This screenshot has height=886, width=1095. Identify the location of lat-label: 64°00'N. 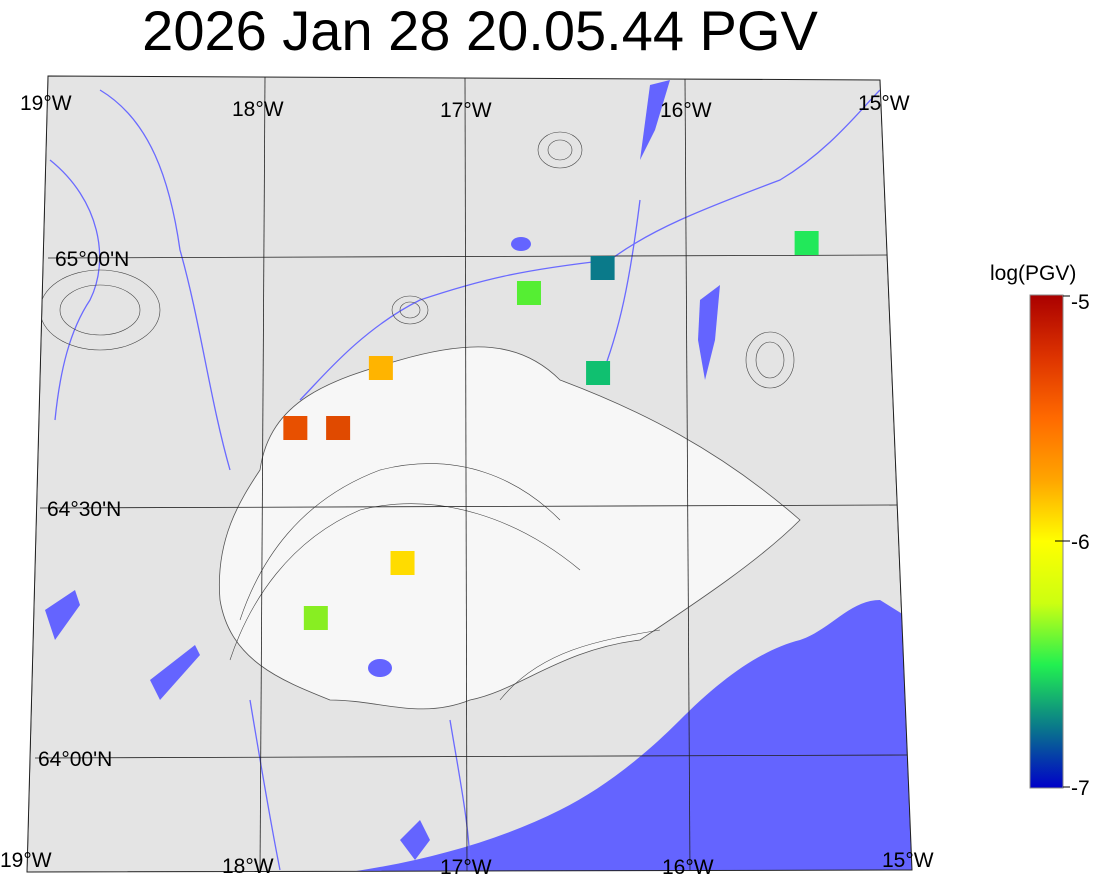
(75, 759).